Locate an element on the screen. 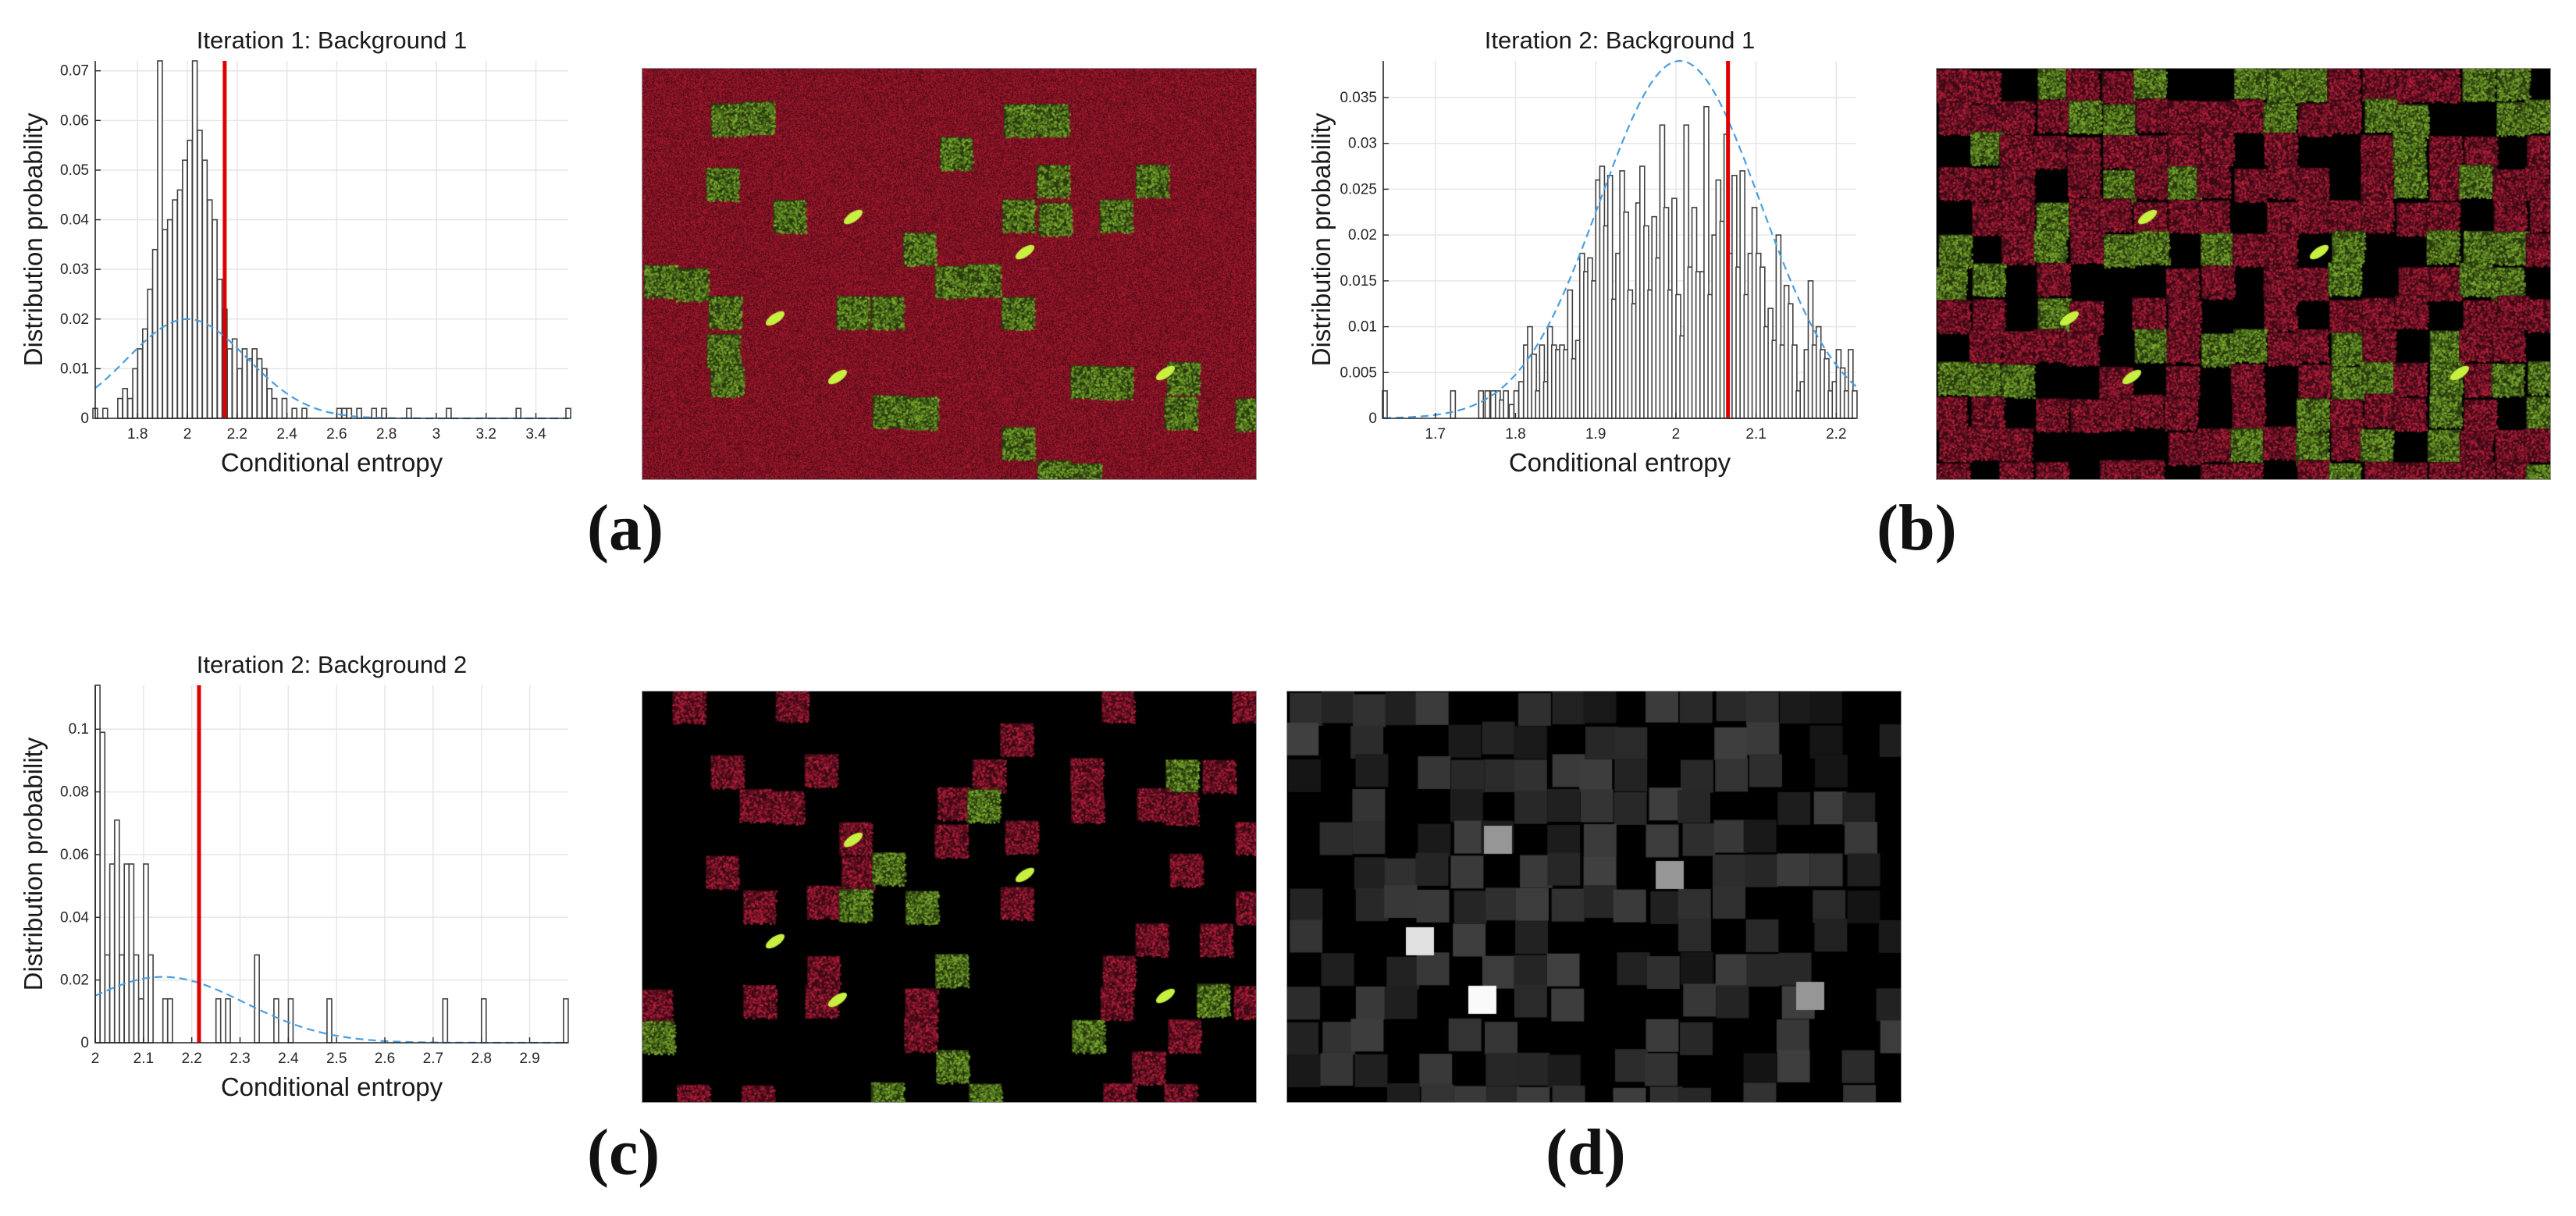  panel-label-b: (b) is located at coordinates (1917, 528).